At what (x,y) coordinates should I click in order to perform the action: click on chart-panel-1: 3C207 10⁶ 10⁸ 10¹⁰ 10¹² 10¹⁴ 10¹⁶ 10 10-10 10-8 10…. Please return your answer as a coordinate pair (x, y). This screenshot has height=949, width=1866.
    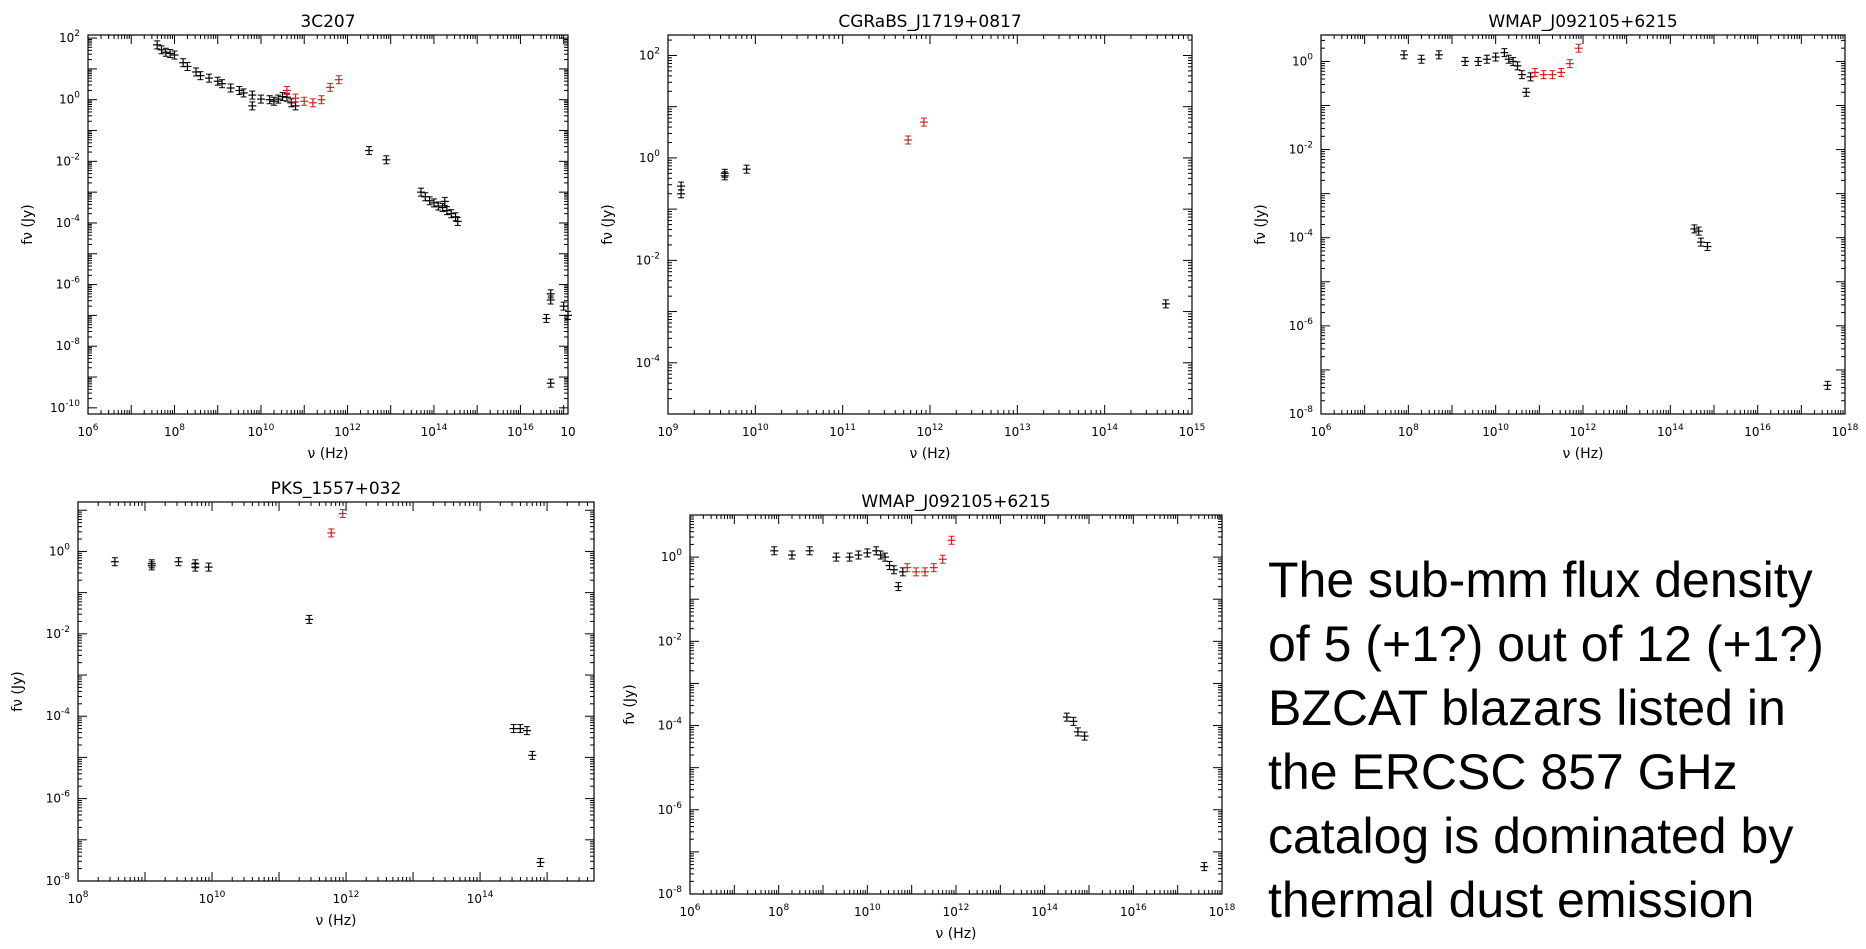
    Looking at the image, I should click on (298, 237).